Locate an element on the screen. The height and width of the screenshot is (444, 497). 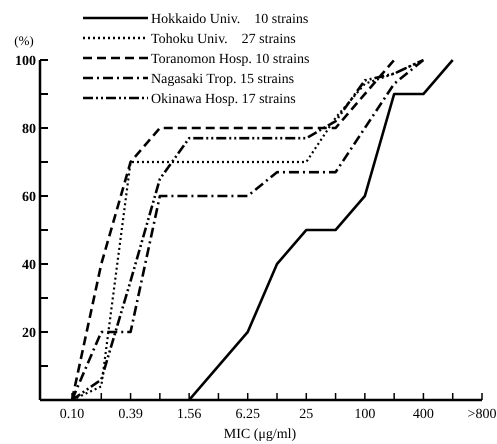
x-tick-label: >800 is located at coordinates (482, 414).